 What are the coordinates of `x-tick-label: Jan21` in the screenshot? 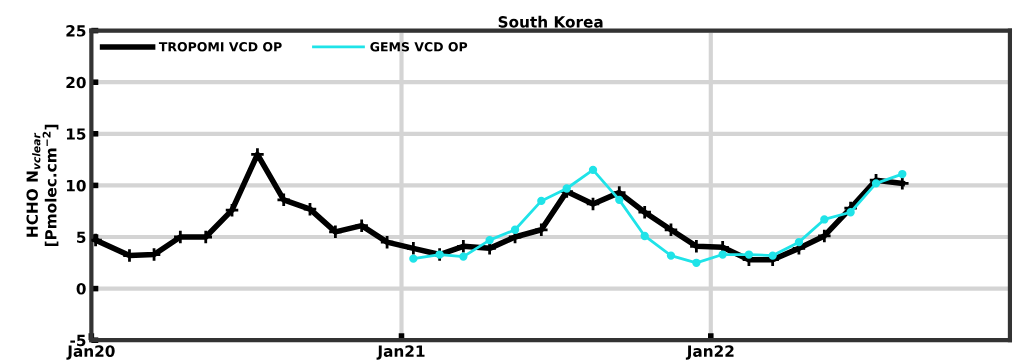 It's located at (400, 352).